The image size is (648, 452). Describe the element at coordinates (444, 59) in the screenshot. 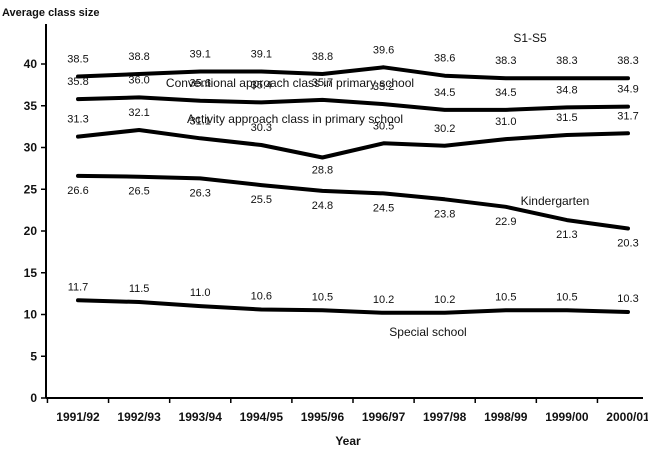

I see `data-label: 38.6` at that location.